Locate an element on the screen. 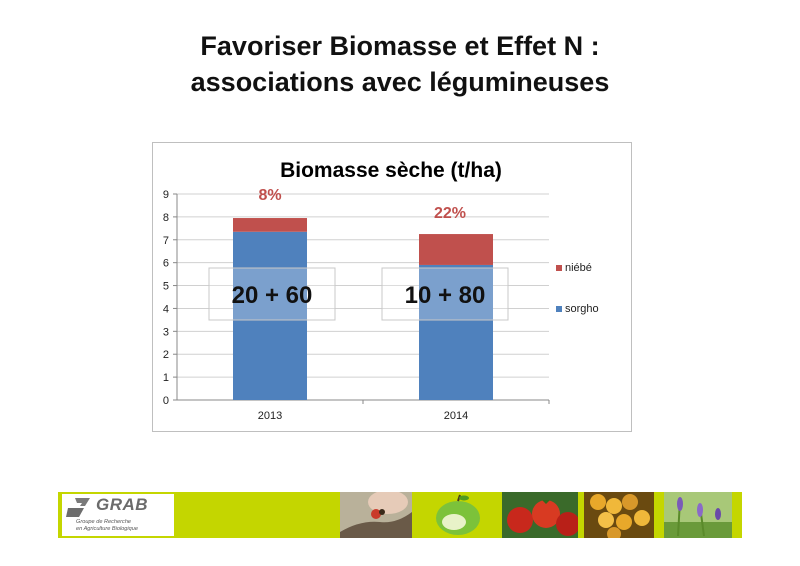 Image resolution: width=800 pixels, height=566 pixels. bar-sorgho-2013 is located at coordinates (270, 315).